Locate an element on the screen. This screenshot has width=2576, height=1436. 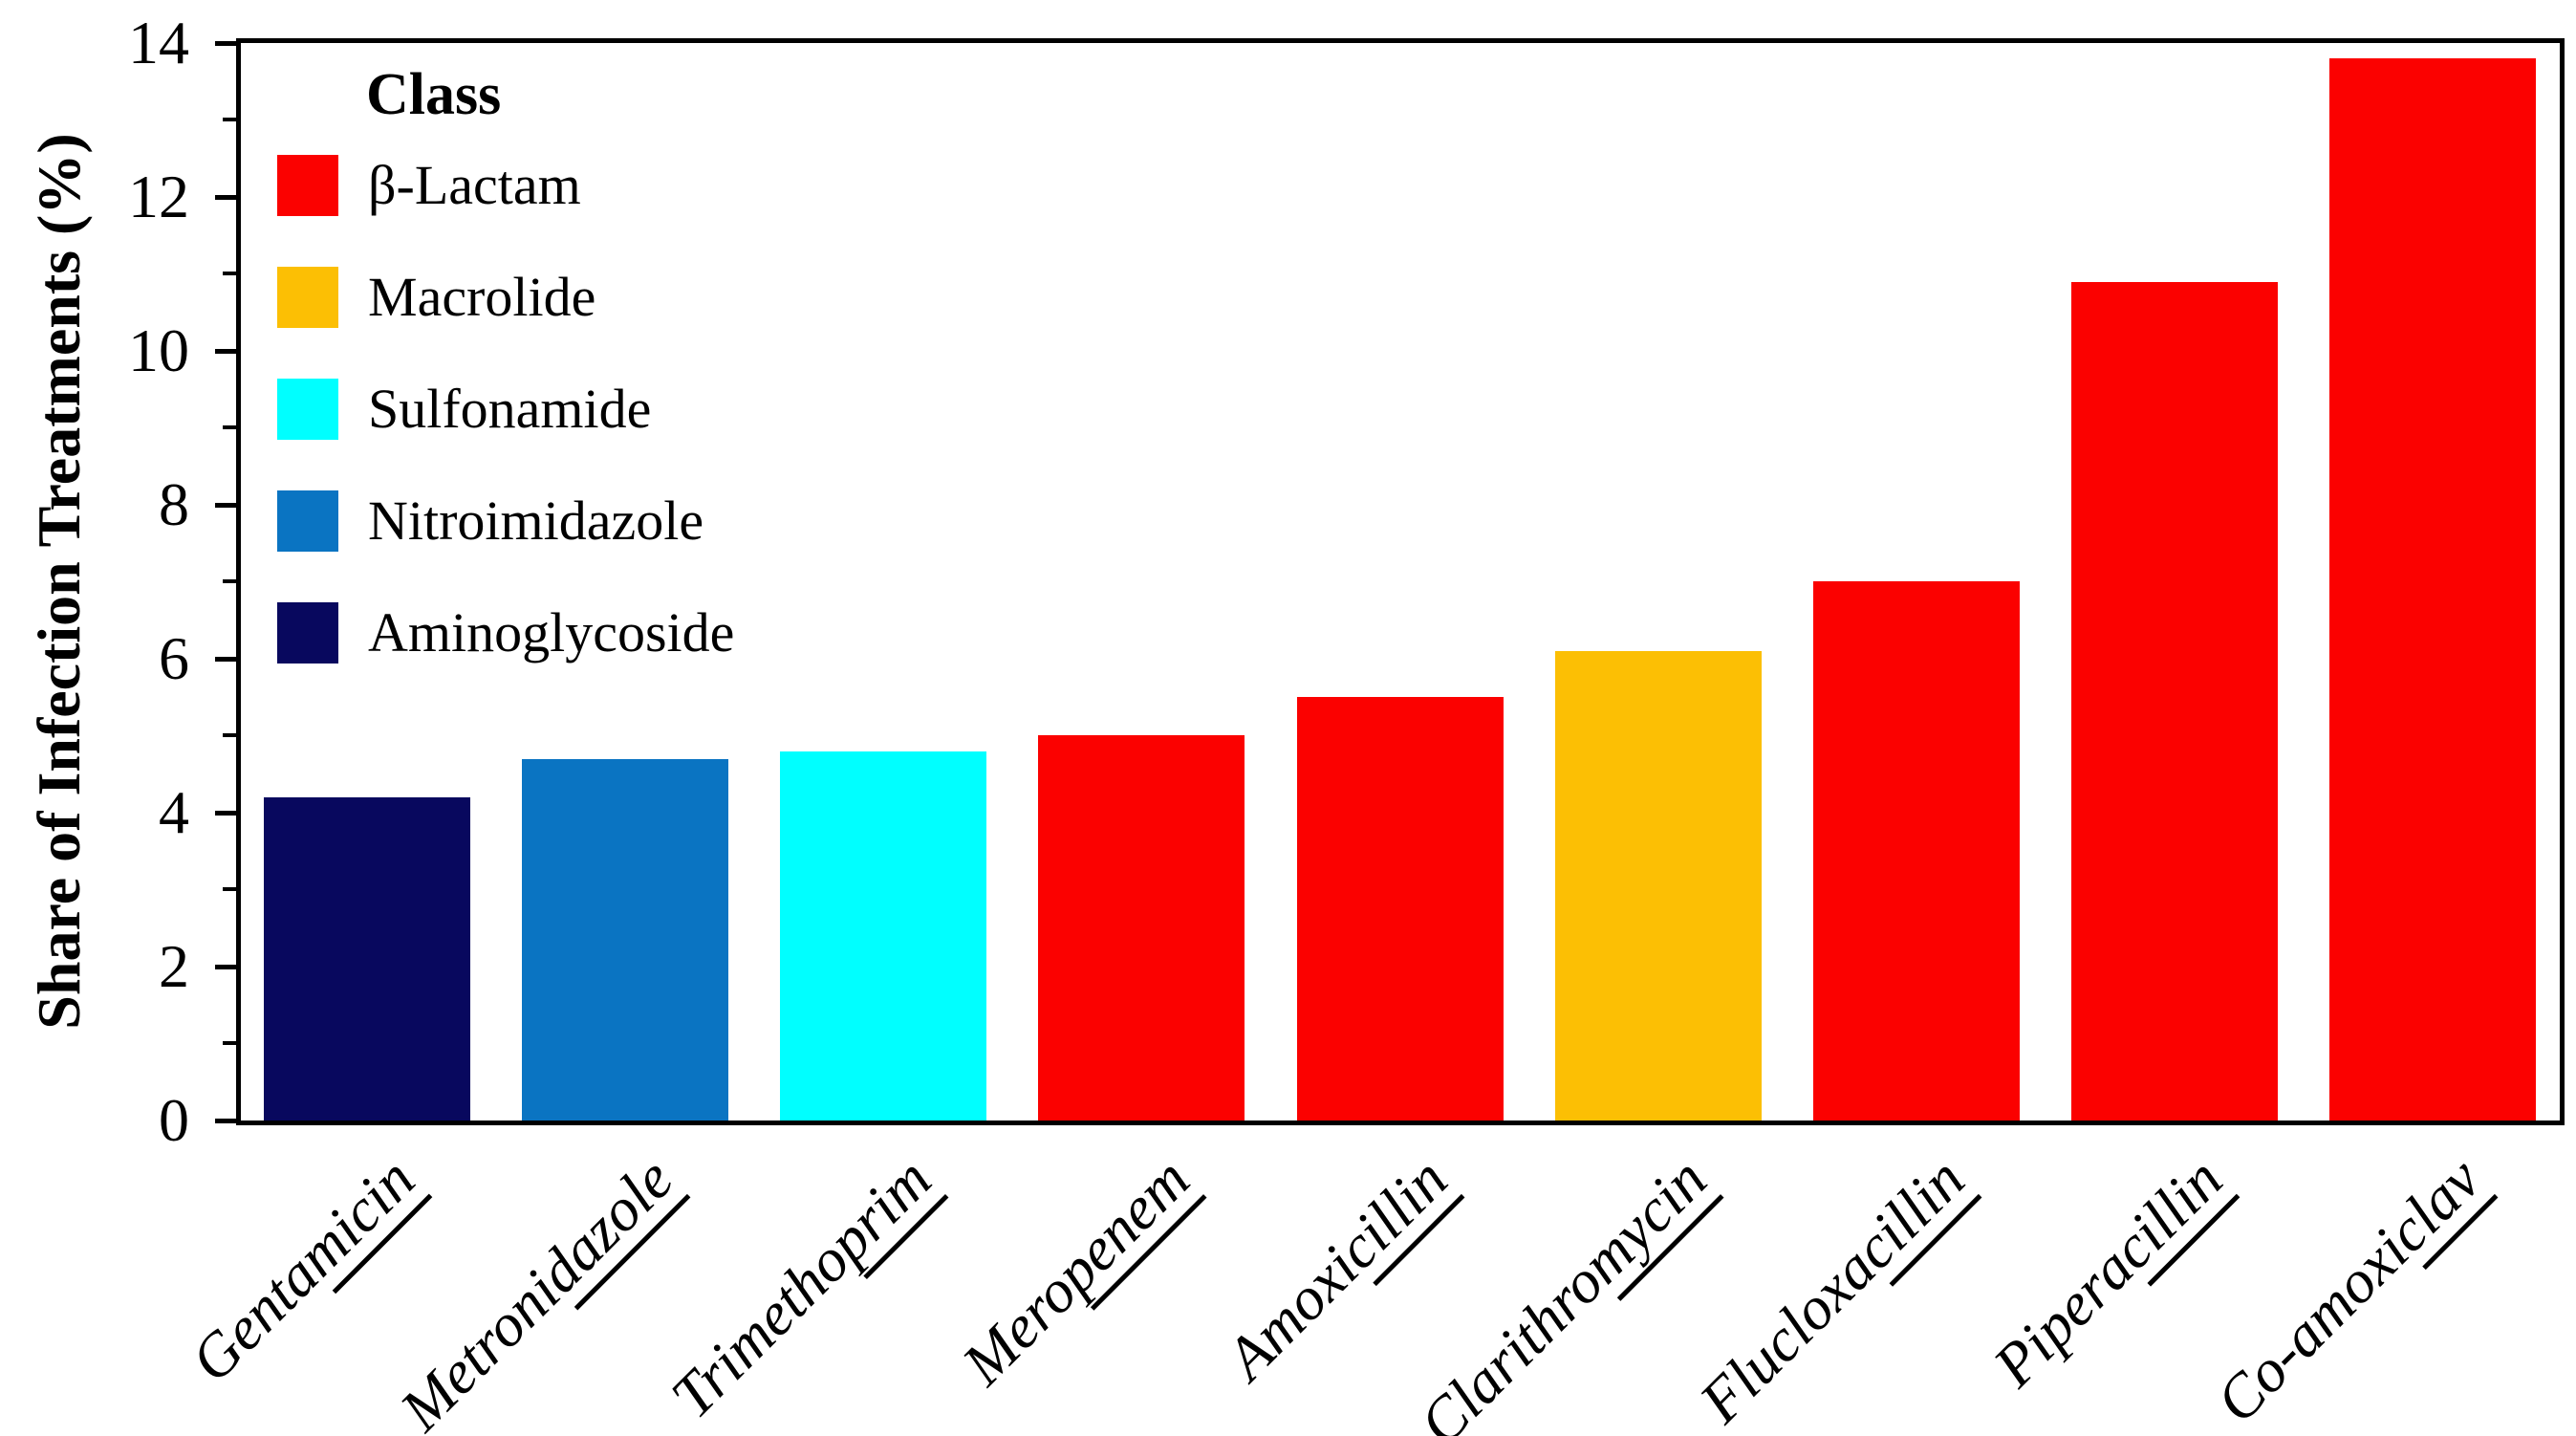
x-label-prefix: Metroni is located at coordinates (480, 1346).